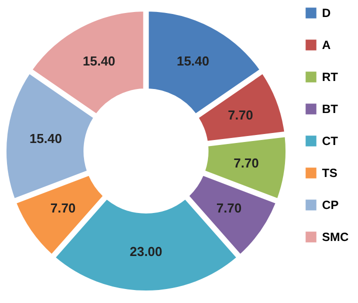 Image resolution: width=358 pixels, height=303 pixels. Describe the element at coordinates (146, 251) in the screenshot. I see `data-label: 23.00` at that location.